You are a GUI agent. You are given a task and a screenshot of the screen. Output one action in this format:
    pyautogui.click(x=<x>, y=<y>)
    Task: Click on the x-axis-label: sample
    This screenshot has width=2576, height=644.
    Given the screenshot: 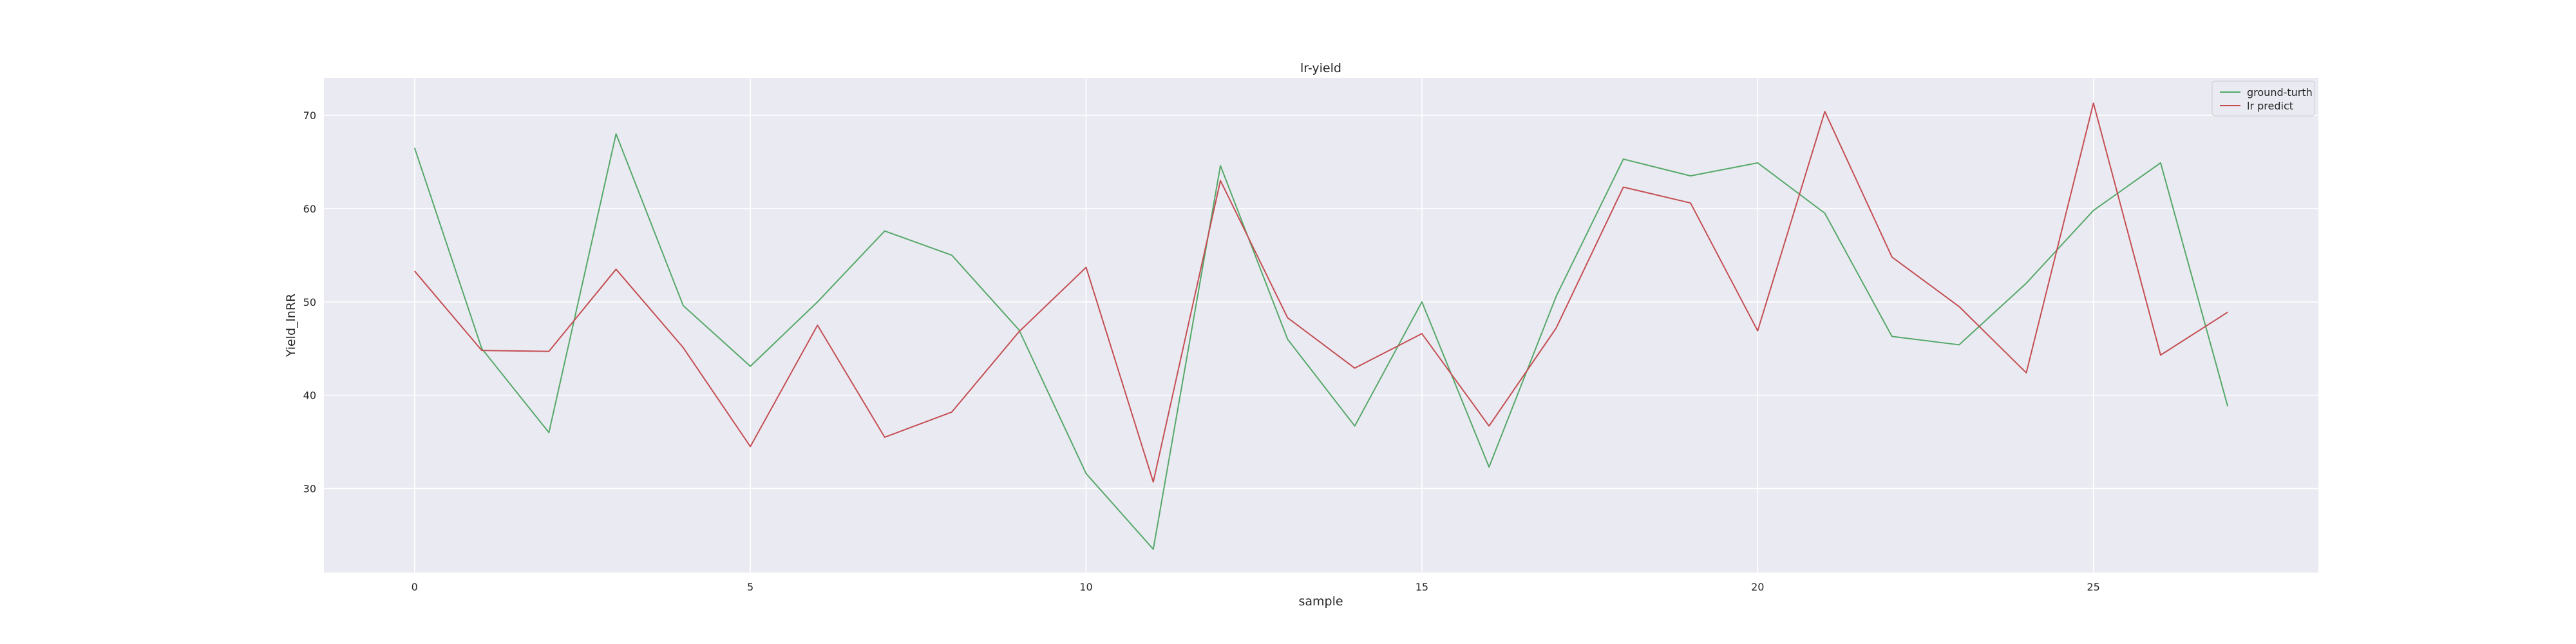 What is the action you would take?
    pyautogui.click(x=1320, y=602)
    